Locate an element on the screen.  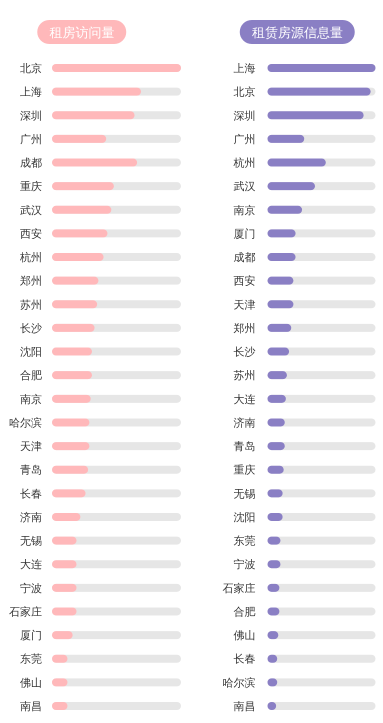
chart-title: 租赁房源信息量 is located at coordinates (297, 33).